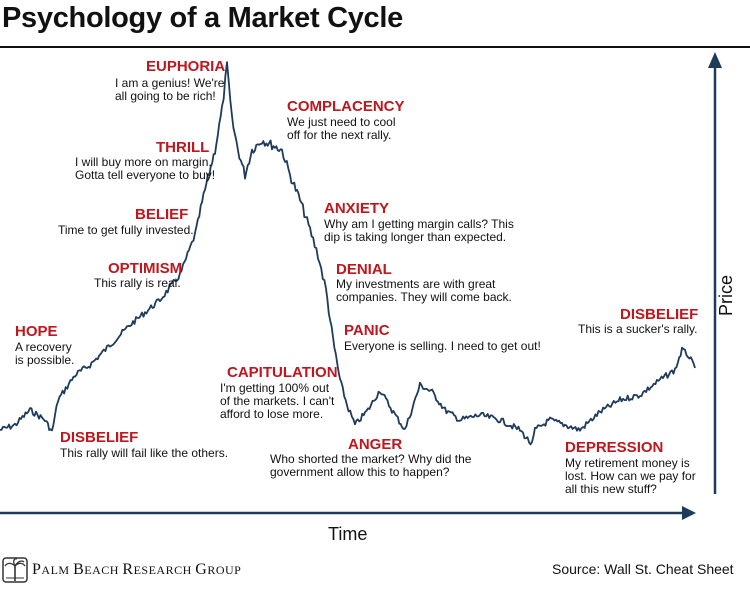 This screenshot has height=594, width=750. What do you see at coordinates (282, 372) in the screenshot?
I see `phase-capitulation-name: CAPITULATION` at bounding box center [282, 372].